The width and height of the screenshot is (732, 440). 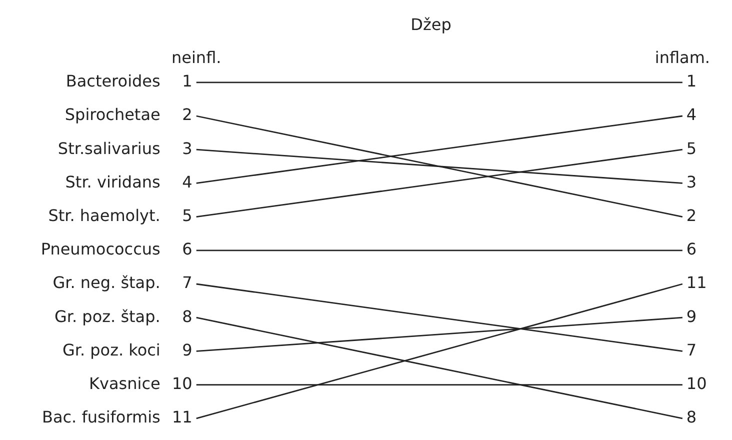 I want to click on y-tick-label: 4, so click(x=187, y=182).